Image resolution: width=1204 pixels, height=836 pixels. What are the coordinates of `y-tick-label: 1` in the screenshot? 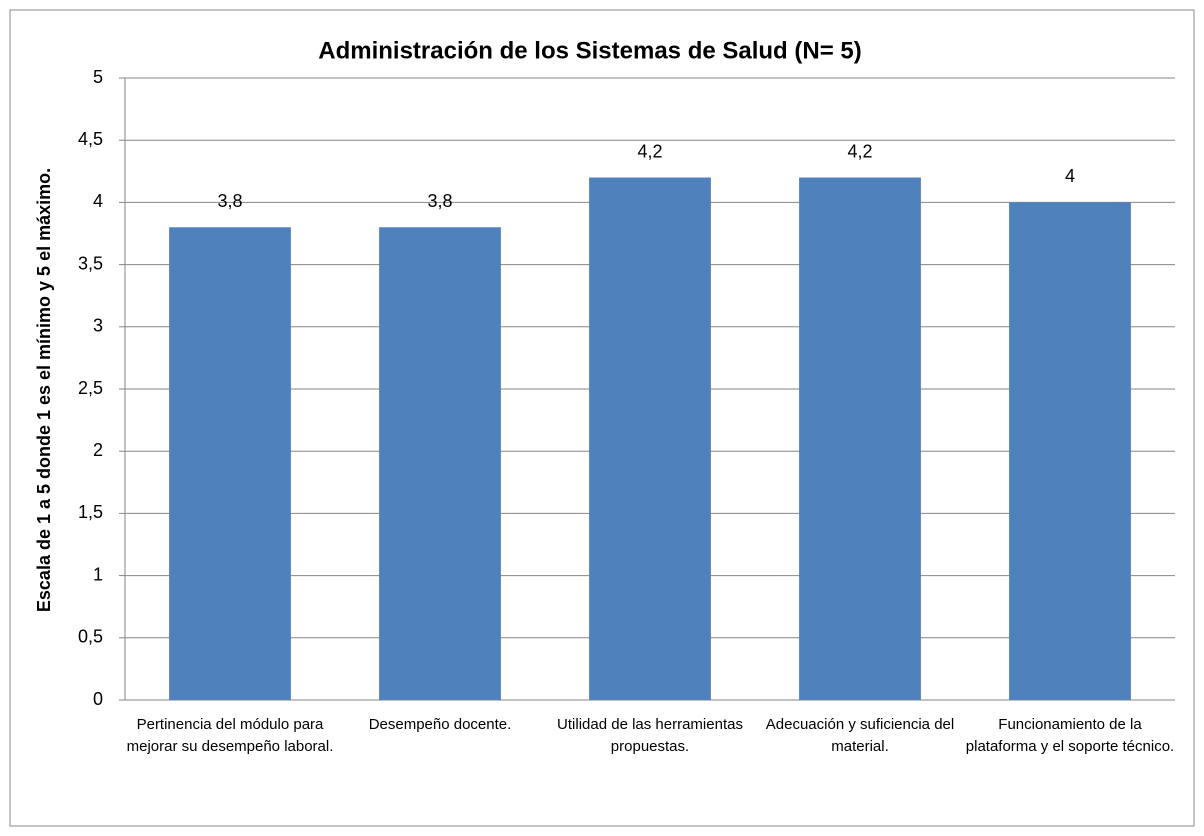 It's located at (98, 574).